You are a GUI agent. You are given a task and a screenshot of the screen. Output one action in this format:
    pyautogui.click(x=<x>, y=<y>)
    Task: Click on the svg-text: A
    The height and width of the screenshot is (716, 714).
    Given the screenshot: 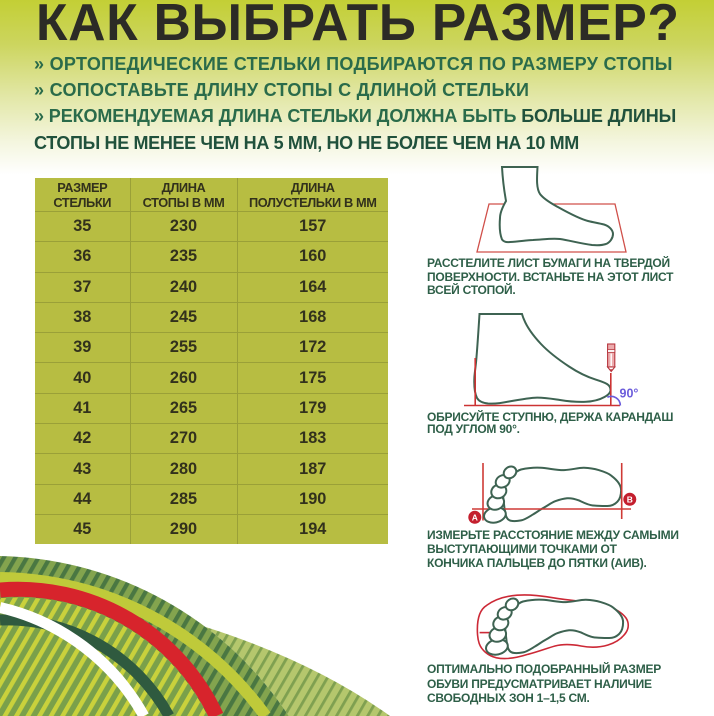 What is the action you would take?
    pyautogui.click(x=475, y=517)
    